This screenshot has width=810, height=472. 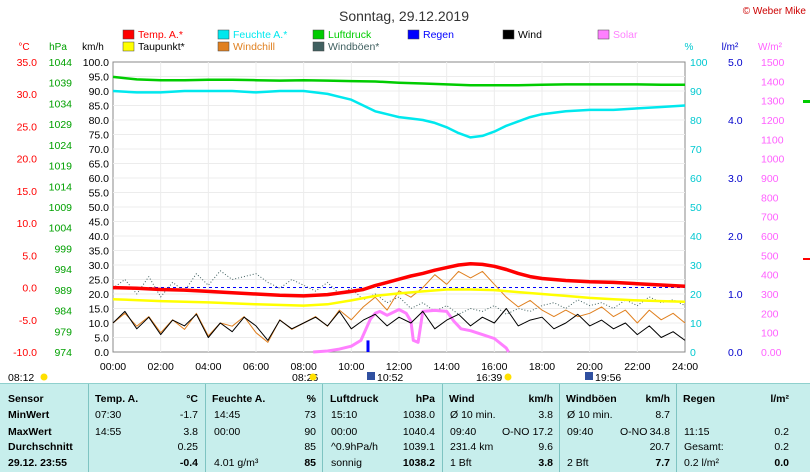 What do you see at coordinates (580, 432) in the screenshot?
I see `gust-label: 09:40` at bounding box center [580, 432].